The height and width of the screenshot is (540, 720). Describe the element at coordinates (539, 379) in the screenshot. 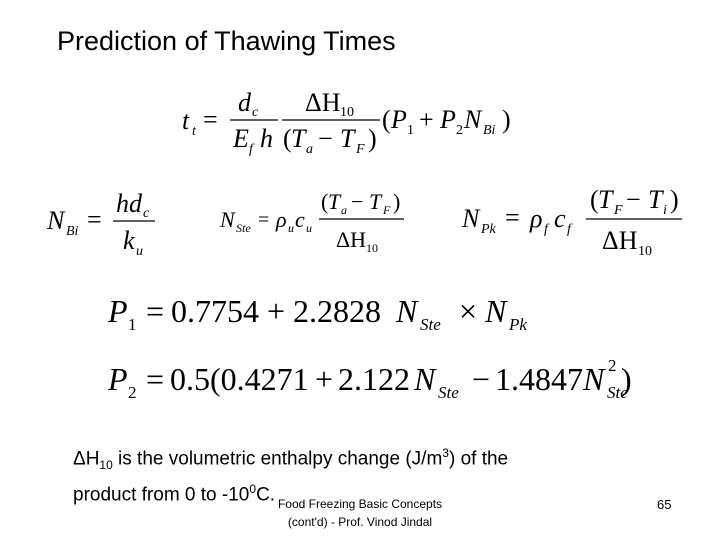

I see `svg-text: 1.4847` at that location.